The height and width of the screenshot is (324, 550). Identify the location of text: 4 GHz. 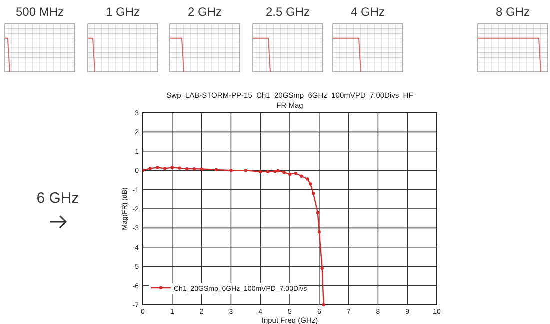
(368, 12).